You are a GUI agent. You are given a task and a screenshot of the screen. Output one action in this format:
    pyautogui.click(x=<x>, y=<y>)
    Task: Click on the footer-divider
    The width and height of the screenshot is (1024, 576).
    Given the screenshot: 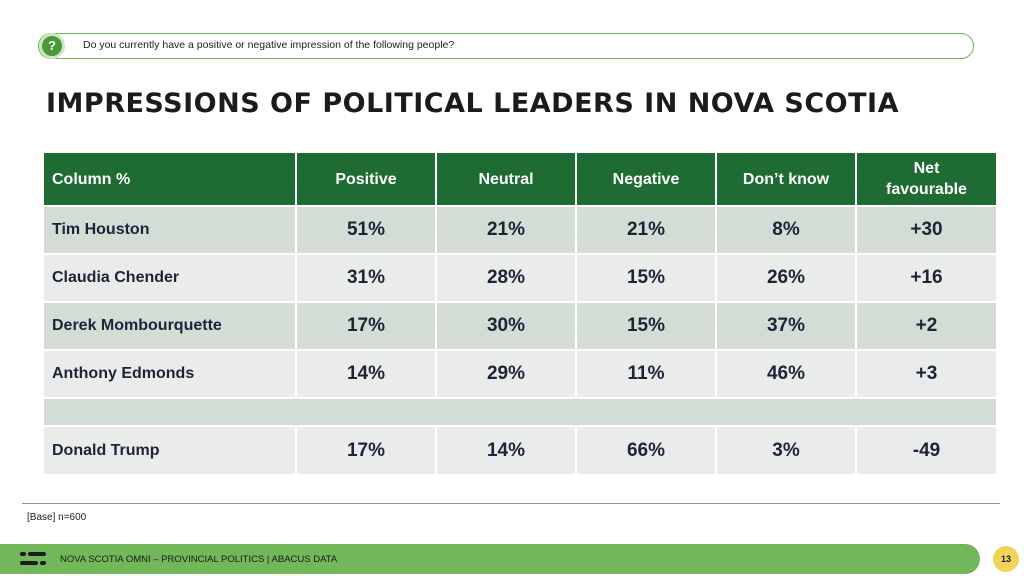 What is the action you would take?
    pyautogui.click(x=511, y=503)
    